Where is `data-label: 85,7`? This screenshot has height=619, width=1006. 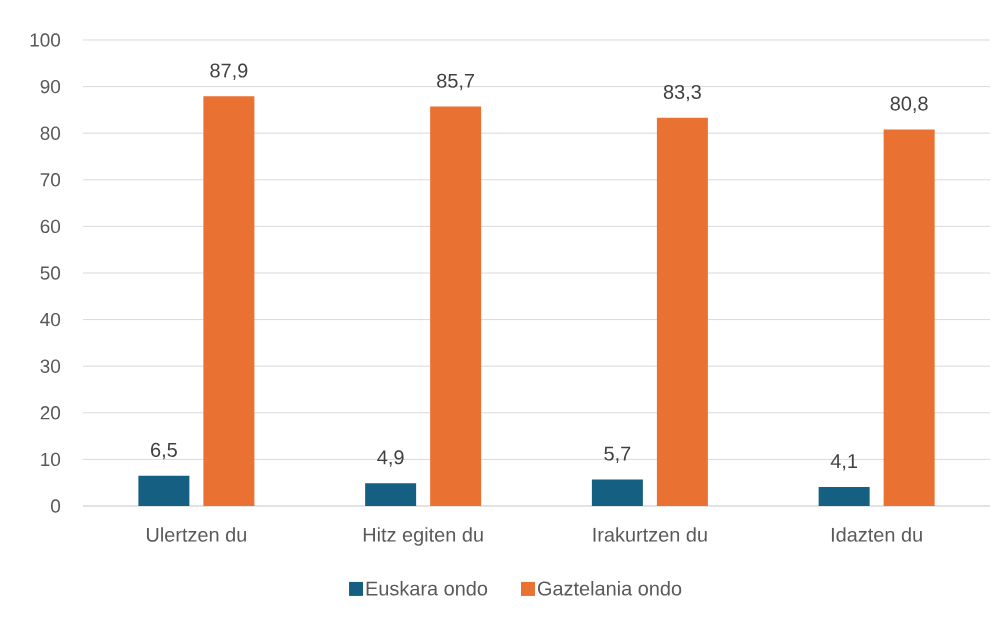
data-label: 85,7 is located at coordinates (456, 82).